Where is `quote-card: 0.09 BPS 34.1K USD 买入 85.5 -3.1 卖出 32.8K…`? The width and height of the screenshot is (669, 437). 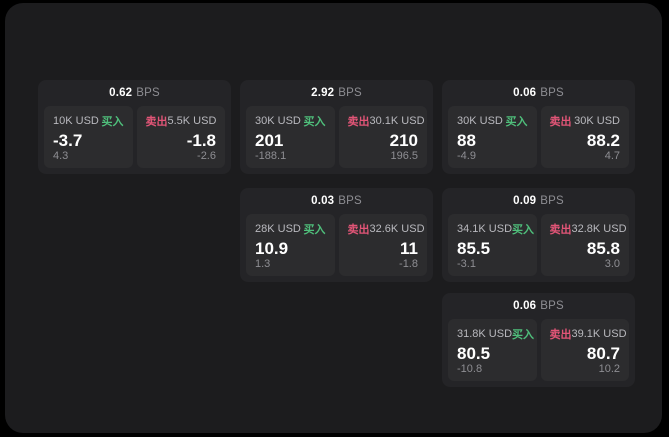 quote-card: 0.09 BPS 34.1K USD 买入 85.5 -3.1 卖出 32.8K… is located at coordinates (538, 235).